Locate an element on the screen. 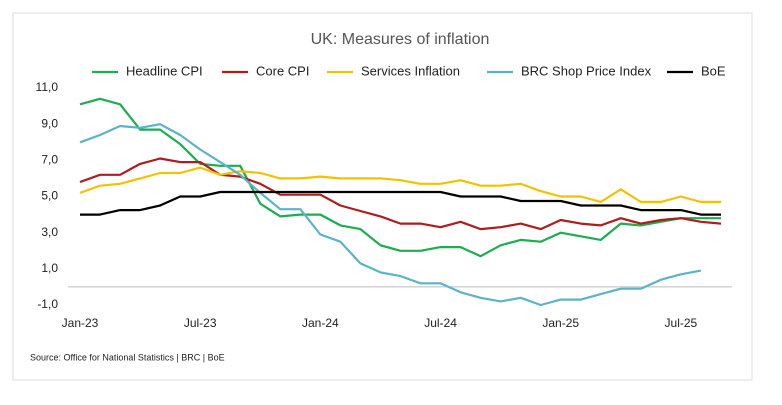  legend-label: Core CPI is located at coordinates (282, 70).